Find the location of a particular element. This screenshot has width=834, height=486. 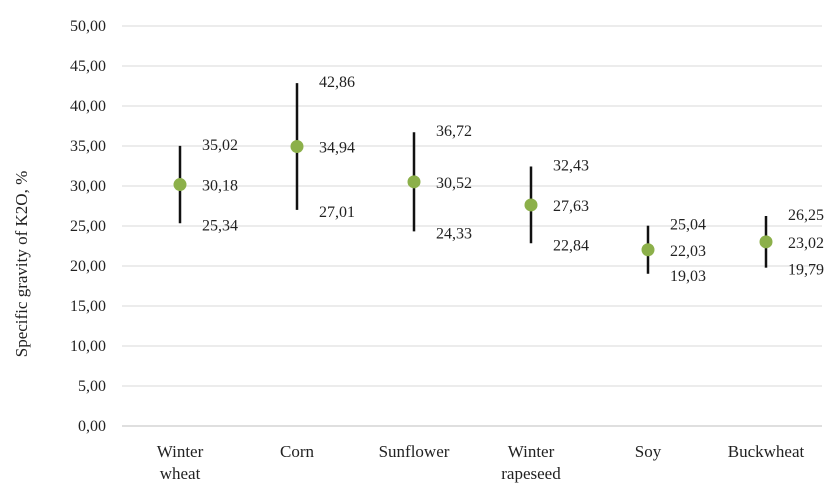

y-axis-label: Specific gravity of K2O, % is located at coordinates (21, 264).